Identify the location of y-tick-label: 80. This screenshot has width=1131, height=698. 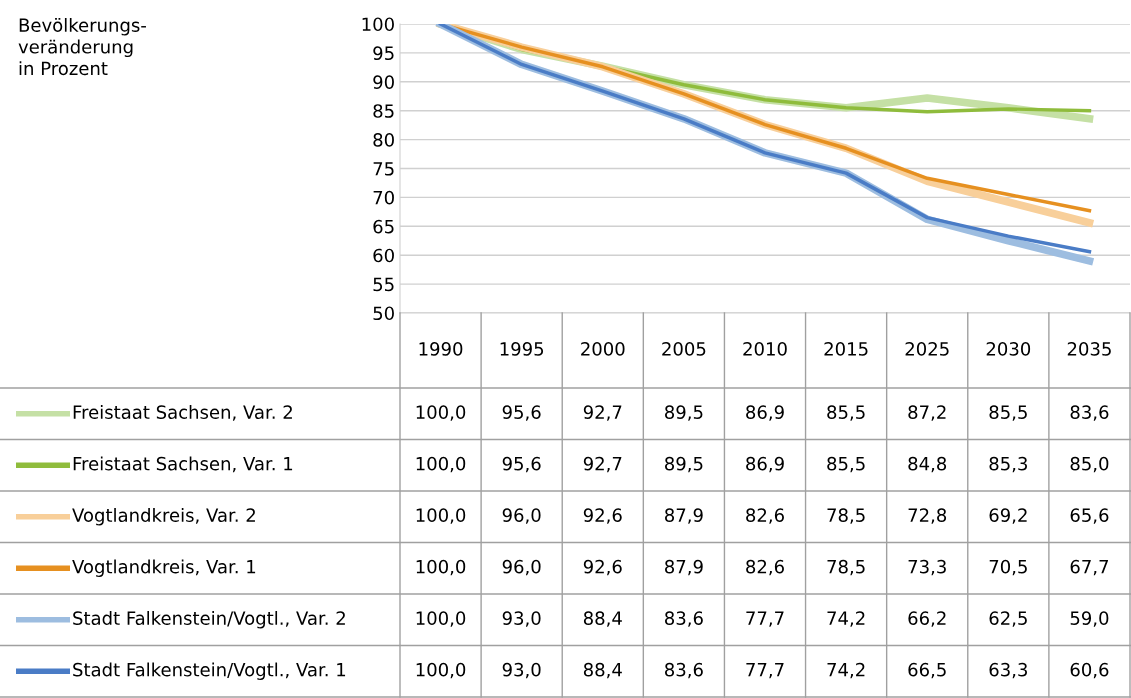
(383, 140).